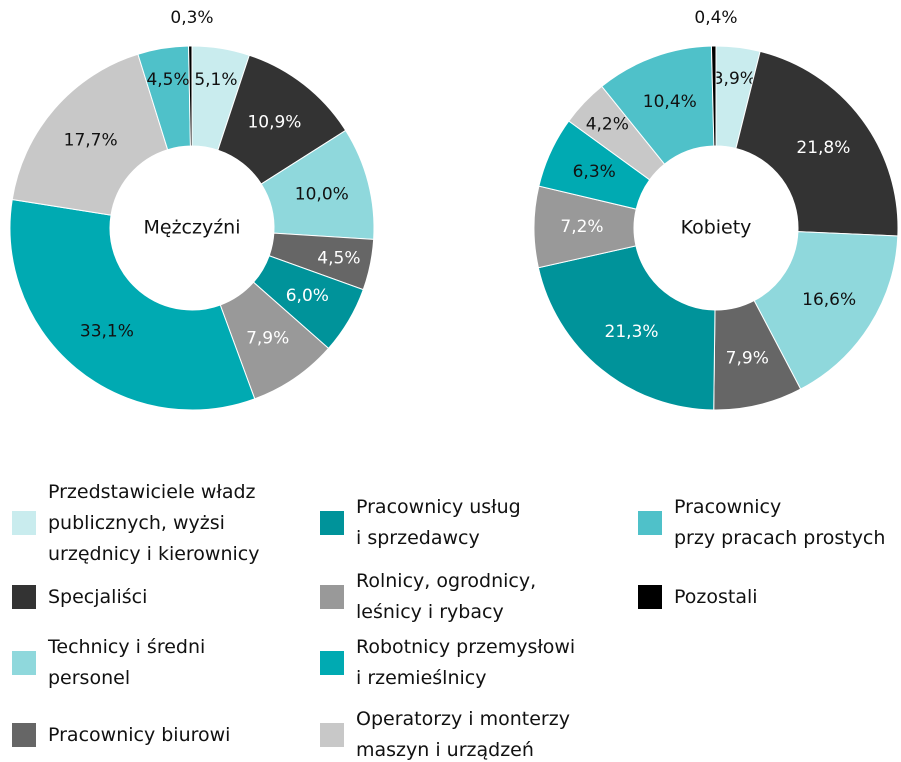 Image resolution: width=901 pixels, height=762 pixels. I want to click on legend-item: Pozostali, so click(698, 597).